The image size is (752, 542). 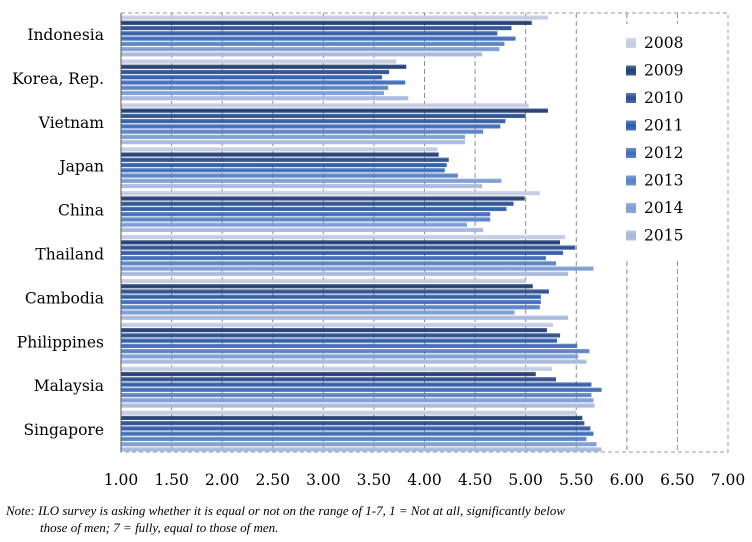 What do you see at coordinates (631, 125) in the screenshot?
I see `legend-swatch-2011` at bounding box center [631, 125].